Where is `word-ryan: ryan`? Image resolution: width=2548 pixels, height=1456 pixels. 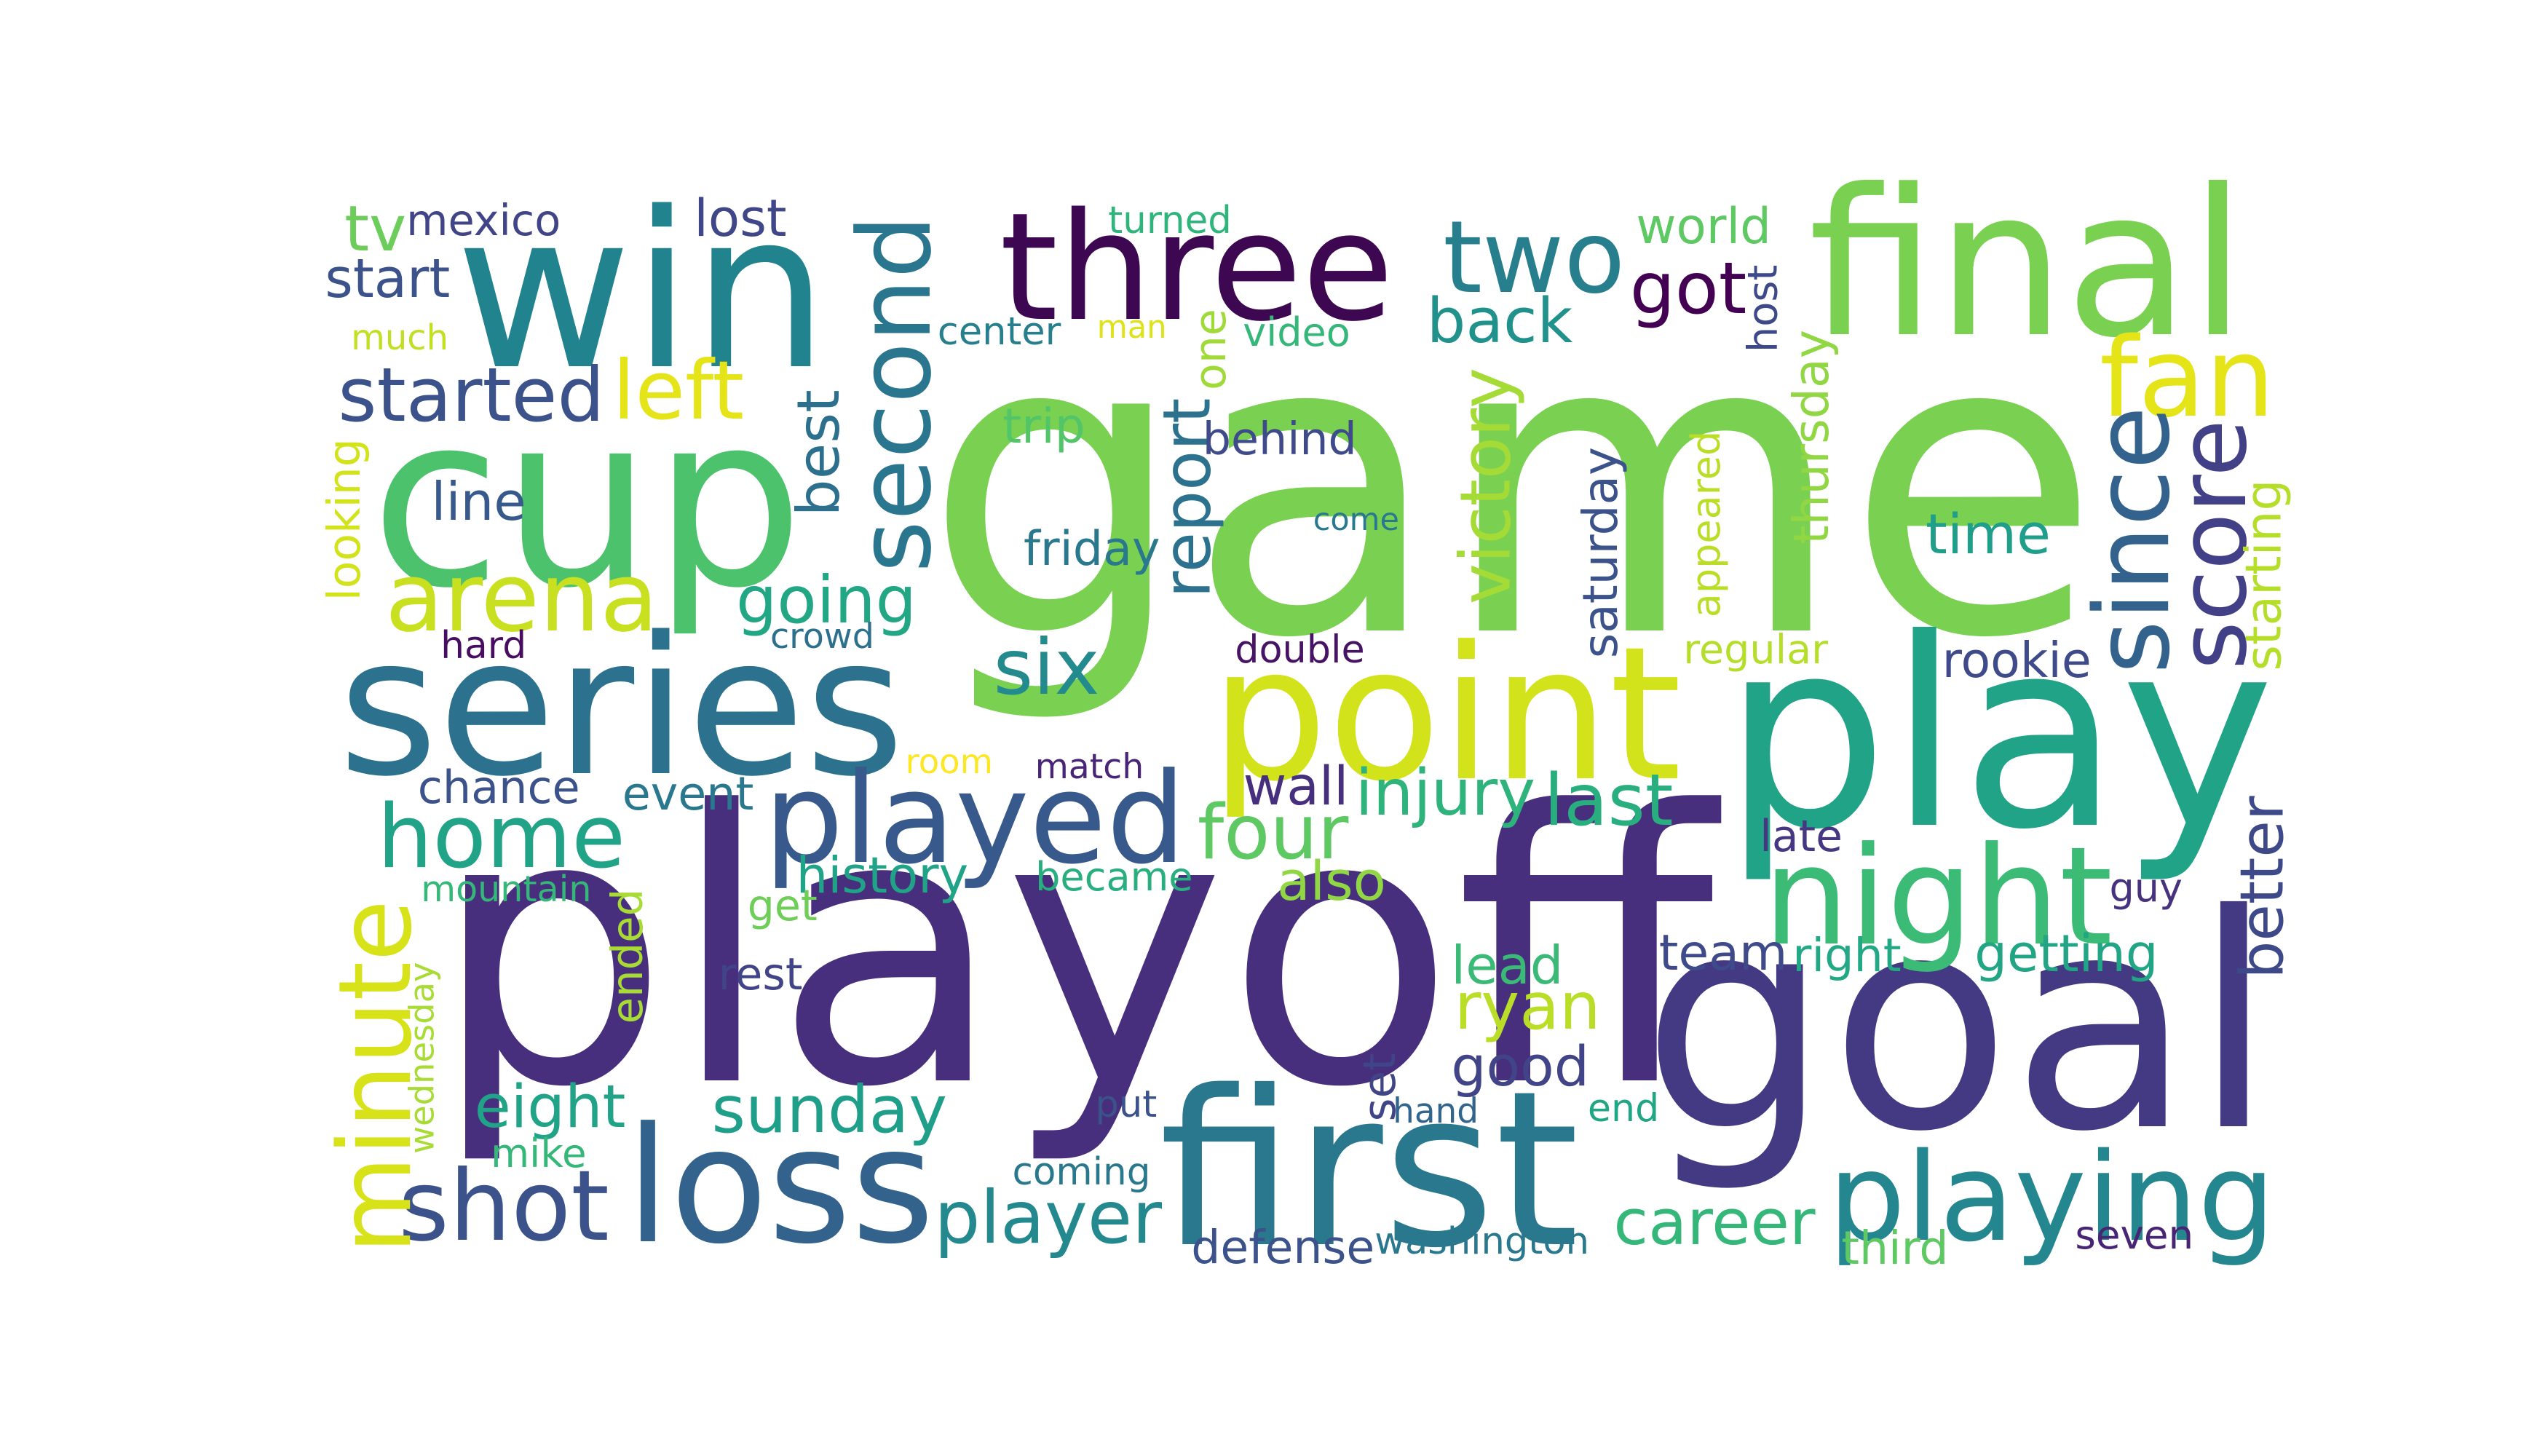
word-ryan: ryan is located at coordinates (1527, 1007).